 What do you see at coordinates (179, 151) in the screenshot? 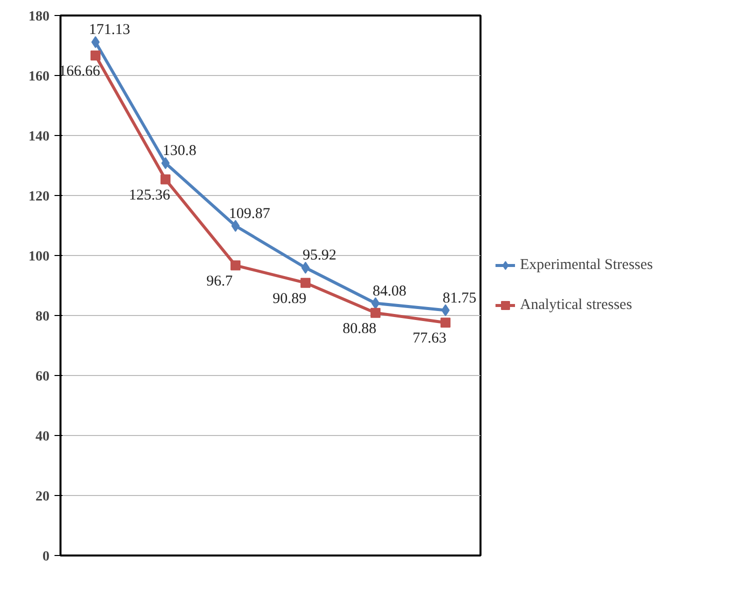
I see `data-label: 130.8` at bounding box center [179, 151].